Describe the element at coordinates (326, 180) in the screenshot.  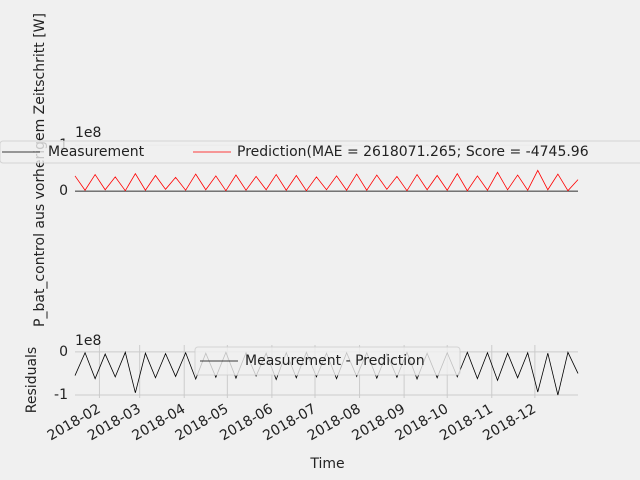
I see `data-line` at that location.